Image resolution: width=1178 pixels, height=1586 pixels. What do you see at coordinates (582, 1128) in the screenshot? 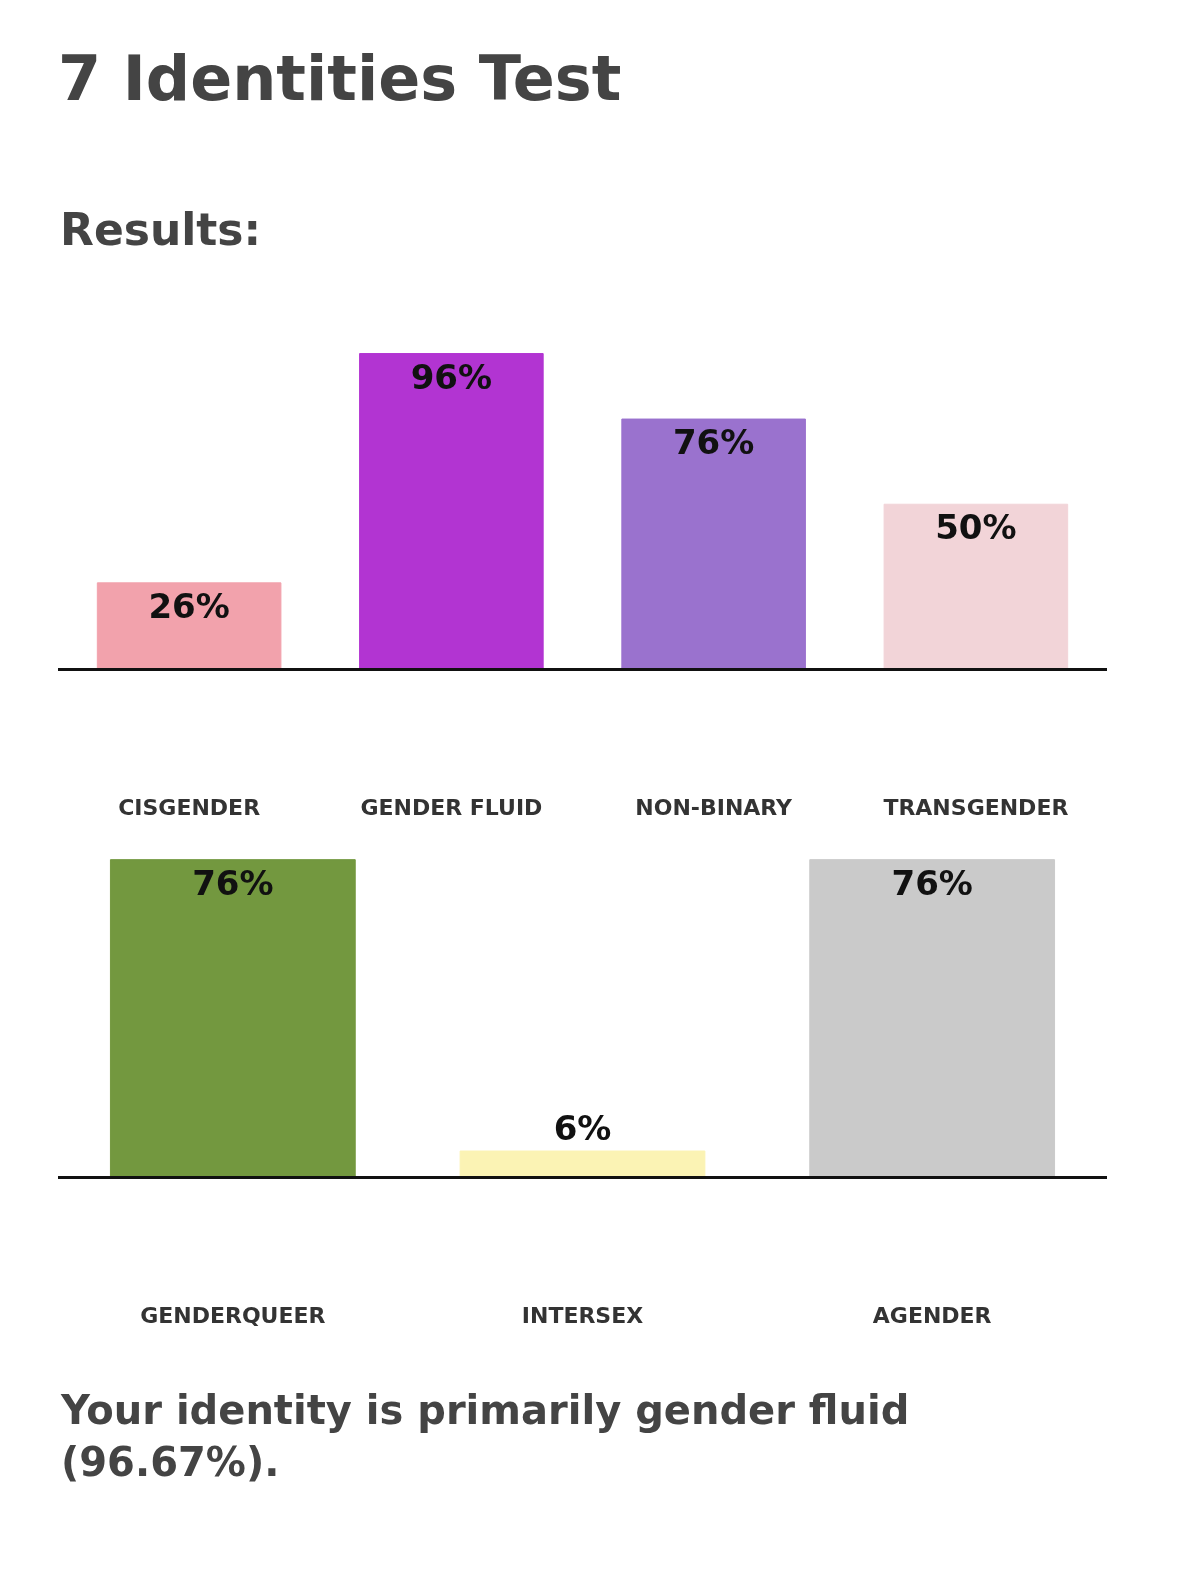
I see `data-label: 6%` at bounding box center [582, 1128].